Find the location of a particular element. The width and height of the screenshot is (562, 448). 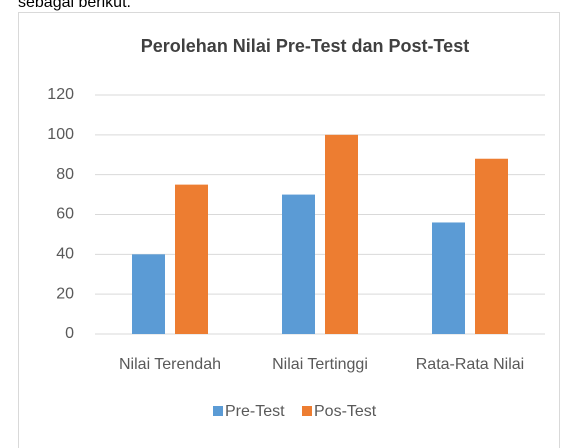

y-tick-label: 100 is located at coordinates (60, 134).